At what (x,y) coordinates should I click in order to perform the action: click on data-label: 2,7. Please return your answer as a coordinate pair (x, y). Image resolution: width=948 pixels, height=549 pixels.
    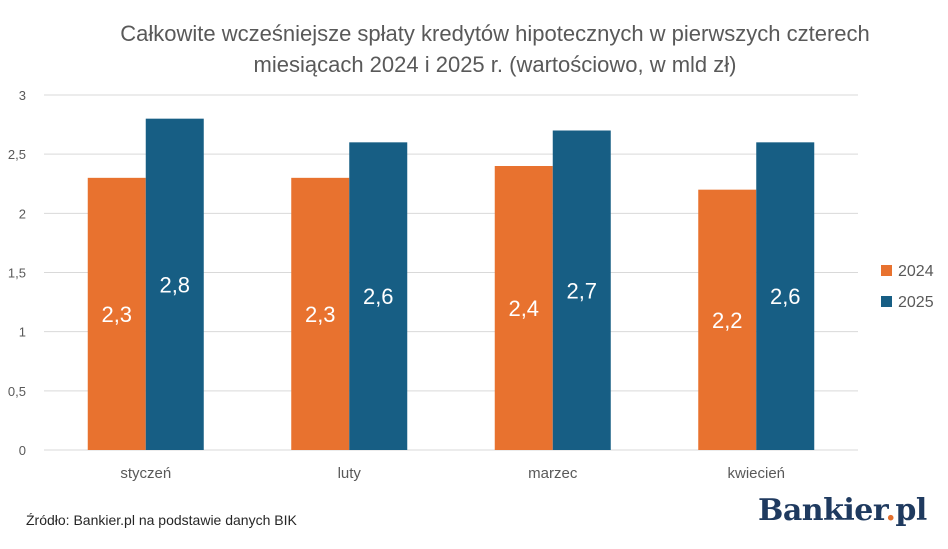
    Looking at the image, I should click on (581, 290).